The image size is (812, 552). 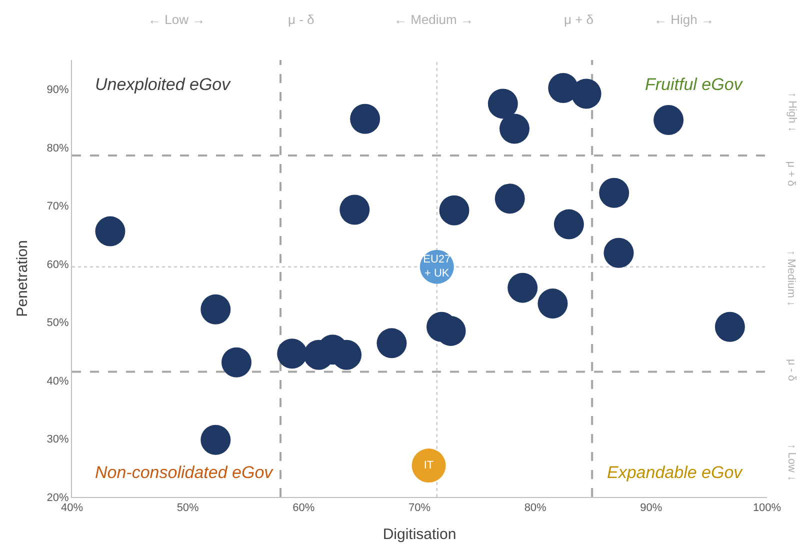 What do you see at coordinates (177, 19) in the screenshot?
I see `text: ← Low →` at bounding box center [177, 19].